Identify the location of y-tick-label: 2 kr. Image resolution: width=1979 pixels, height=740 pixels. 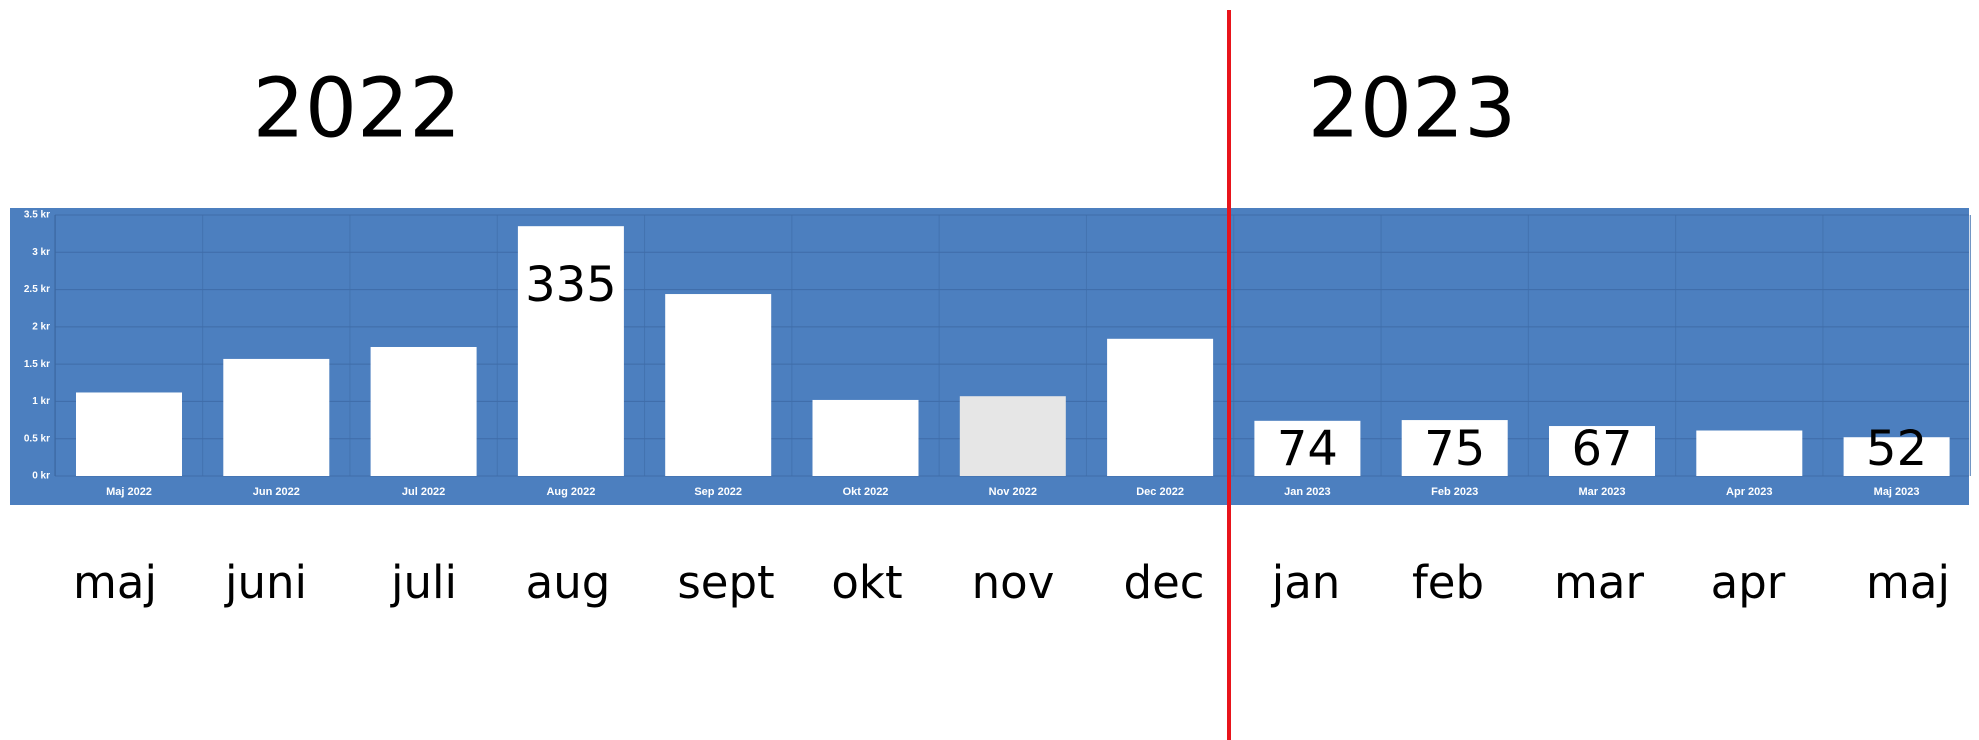
(41, 326).